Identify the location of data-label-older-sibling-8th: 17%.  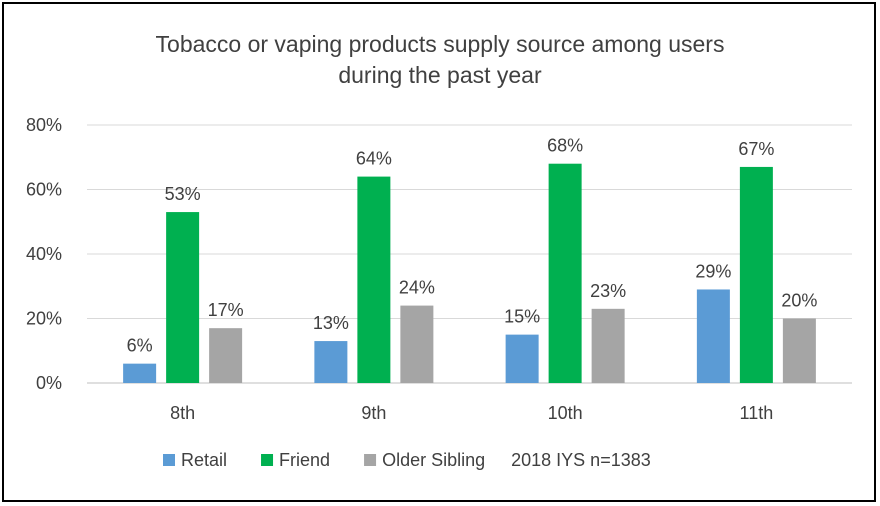
(226, 310).